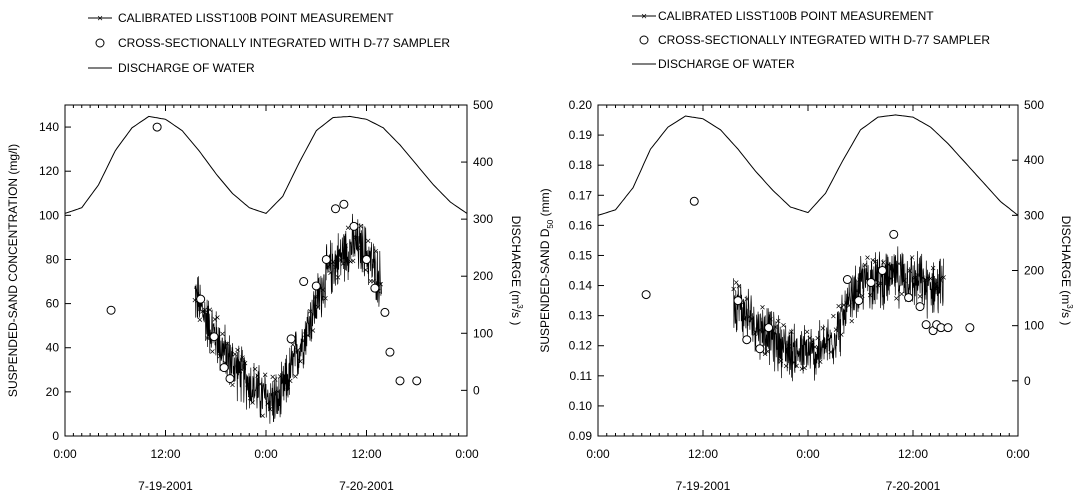 The width and height of the screenshot is (1073, 499). I want to click on y-tick-label: 140, so click(49, 127).